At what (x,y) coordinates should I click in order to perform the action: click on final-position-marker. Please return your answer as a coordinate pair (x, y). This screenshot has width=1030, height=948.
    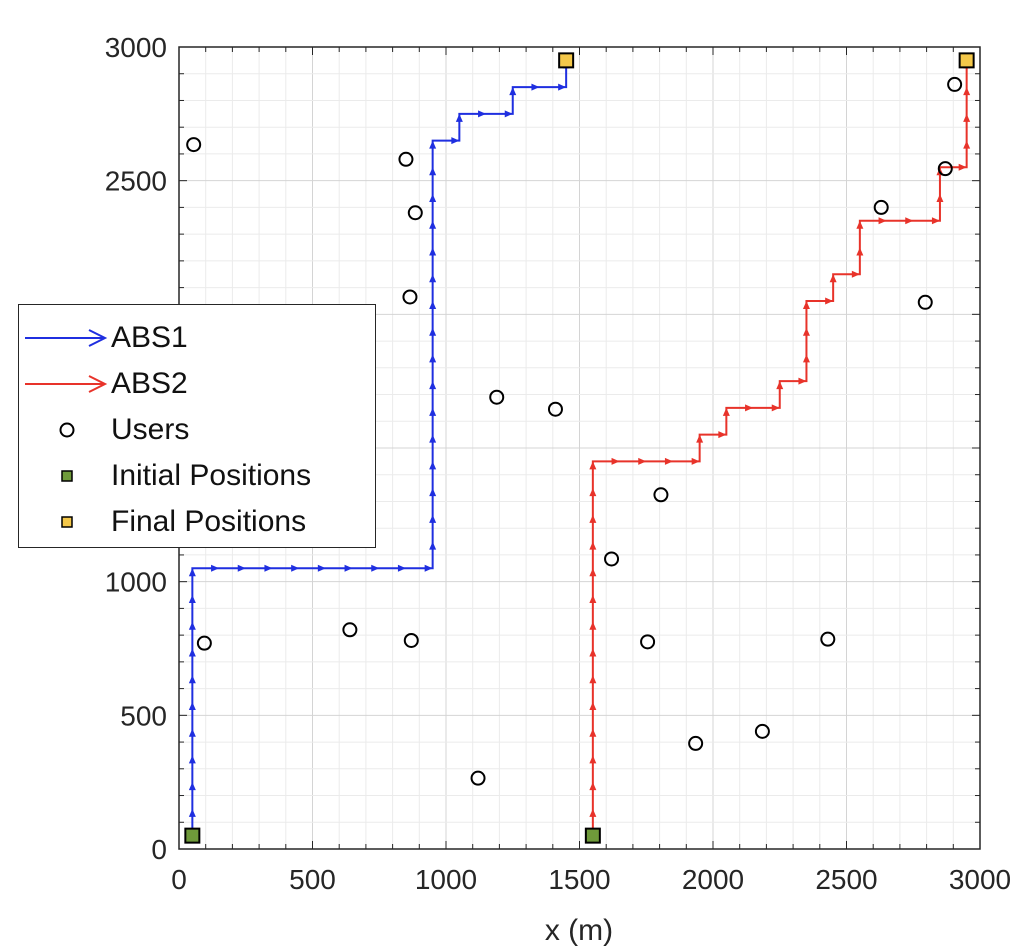
    Looking at the image, I should click on (566, 60).